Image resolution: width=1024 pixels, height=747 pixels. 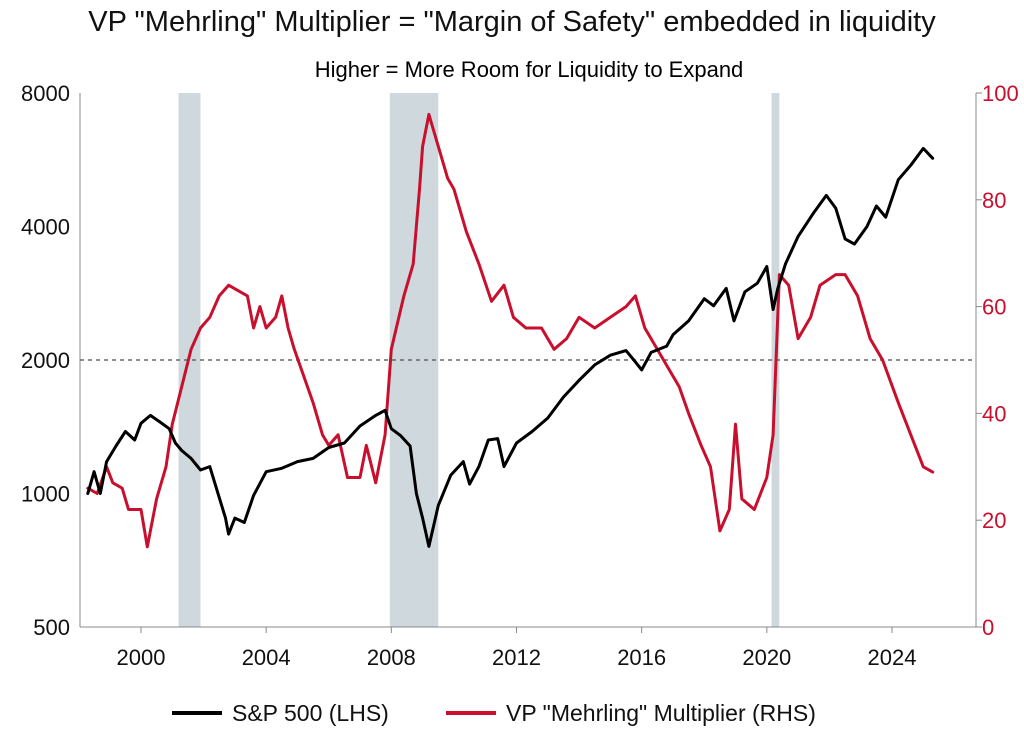 I want to click on legend-label-multiplier: VP "Mehrling" Multiplier (RHS), so click(x=661, y=712).